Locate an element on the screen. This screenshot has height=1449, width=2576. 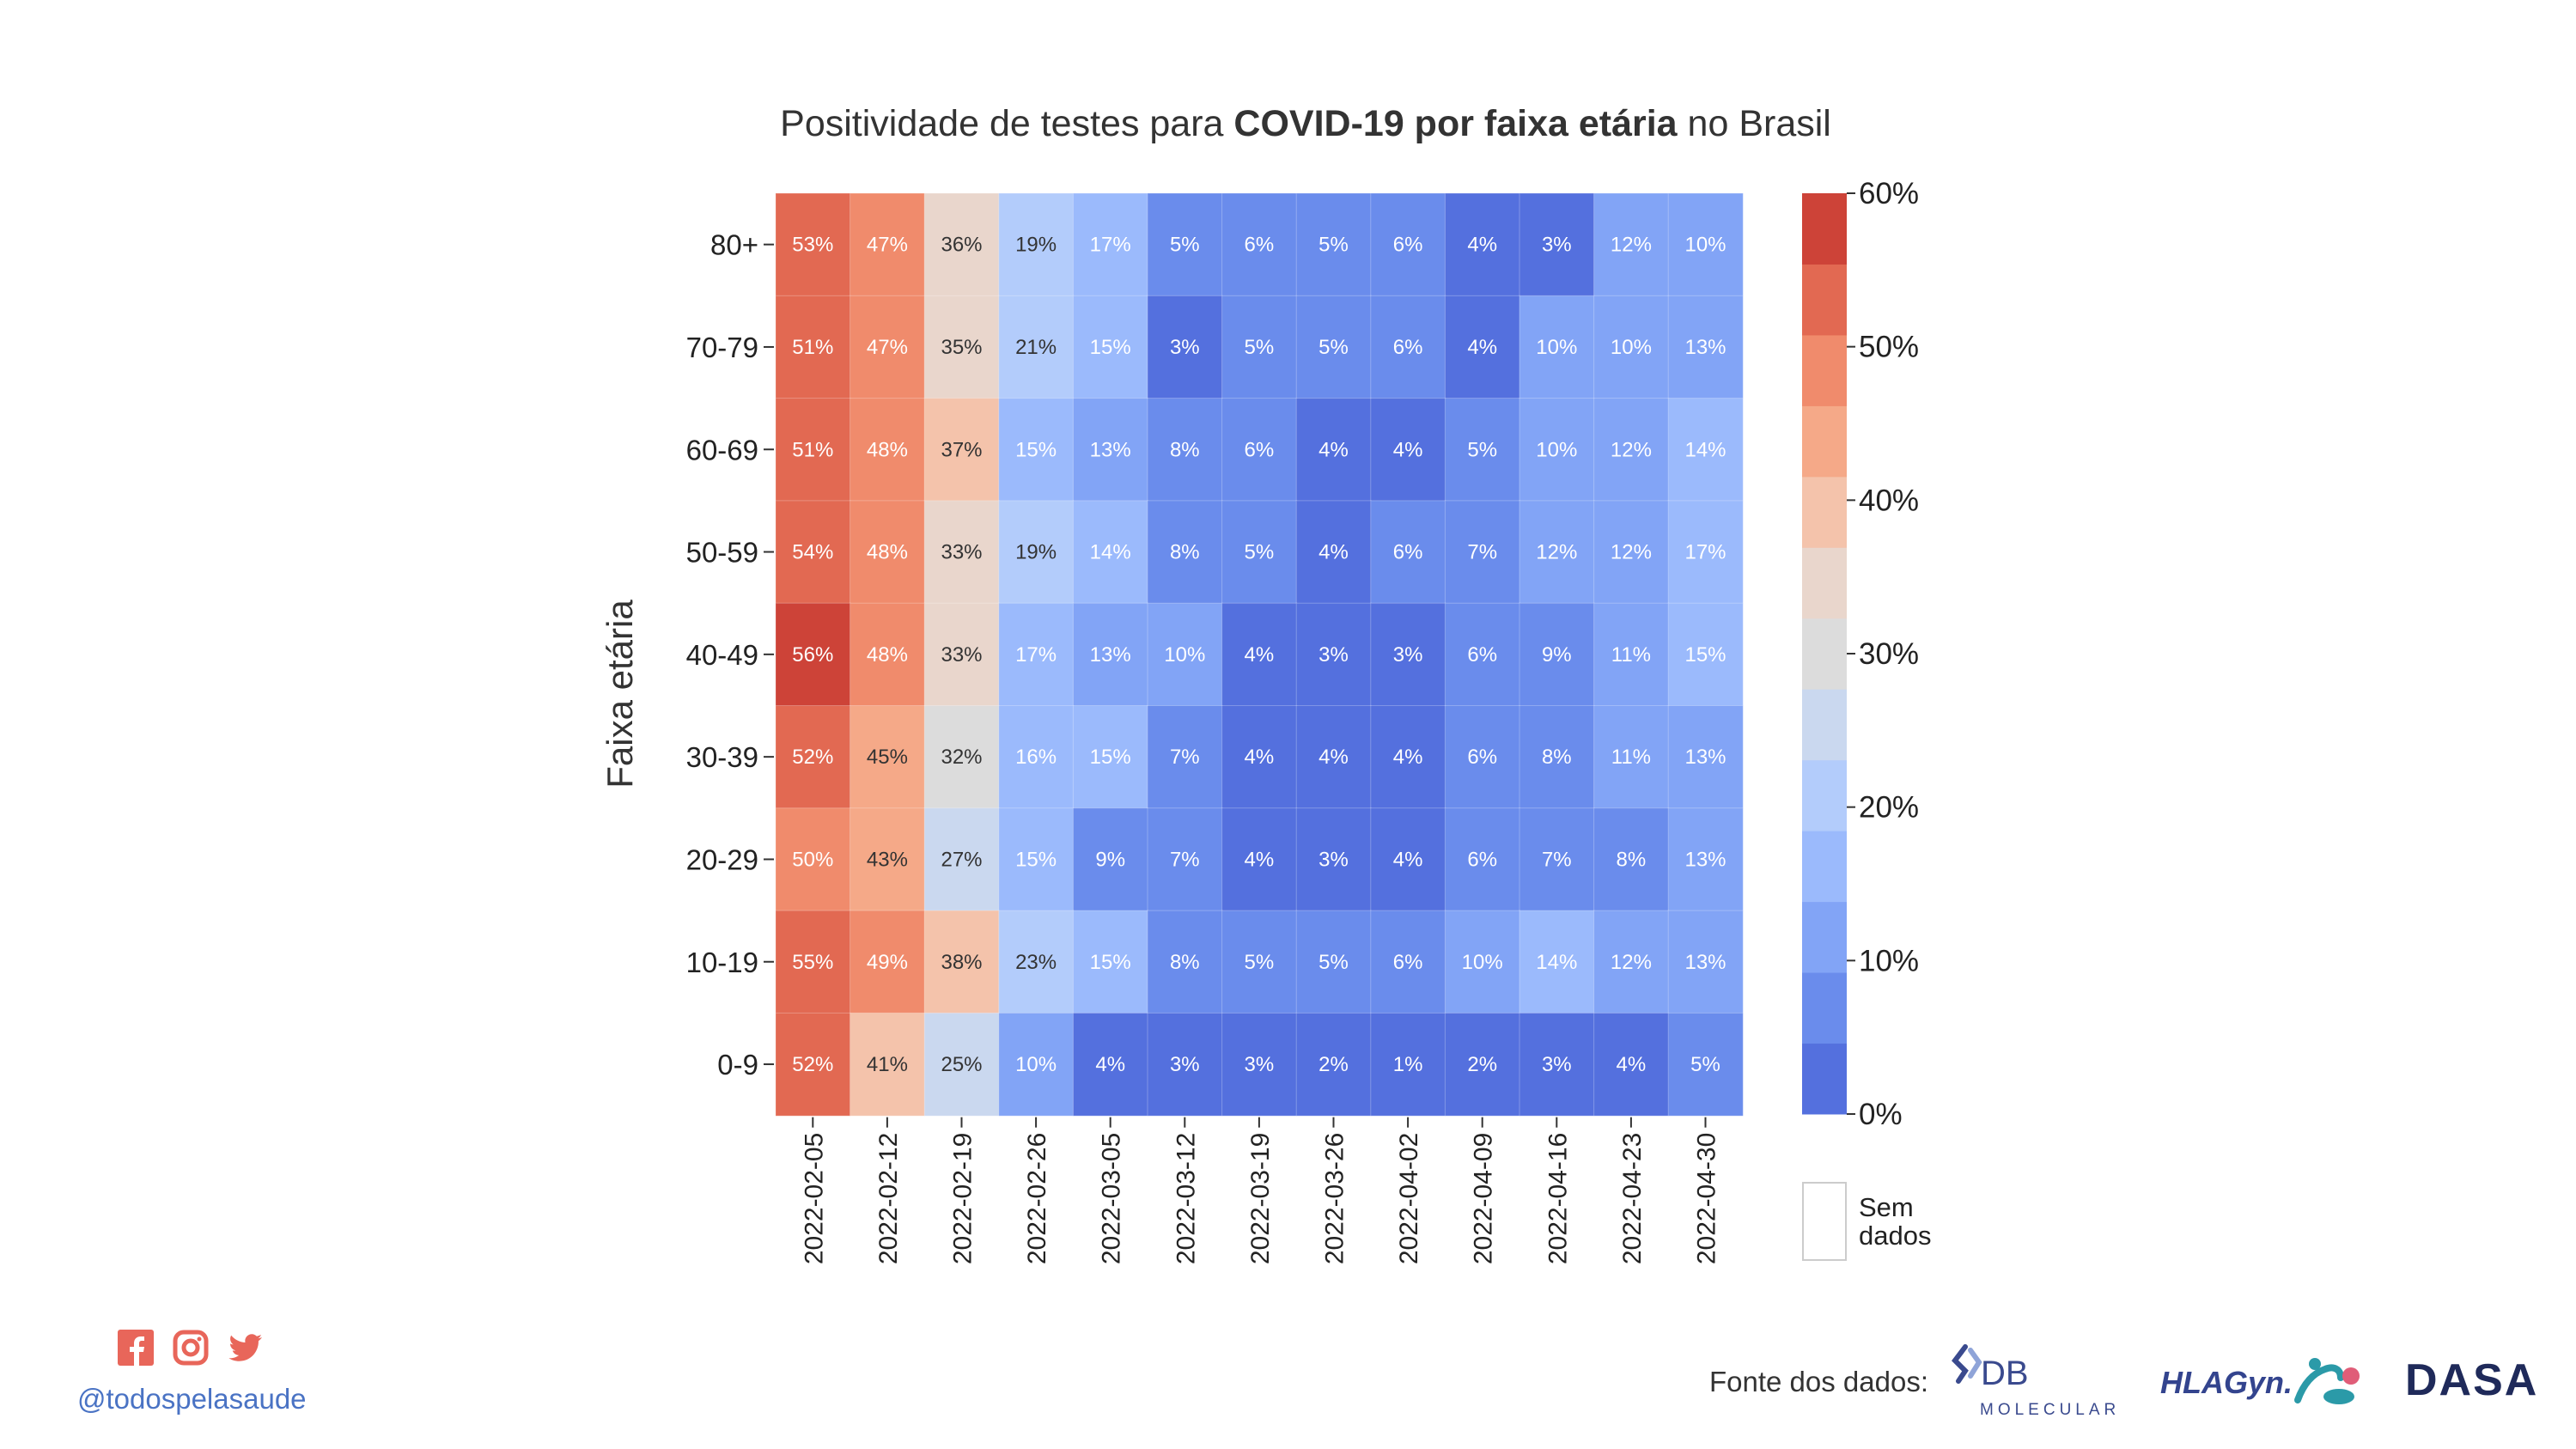
y-tick-label: 50-59 is located at coordinates (722, 553).